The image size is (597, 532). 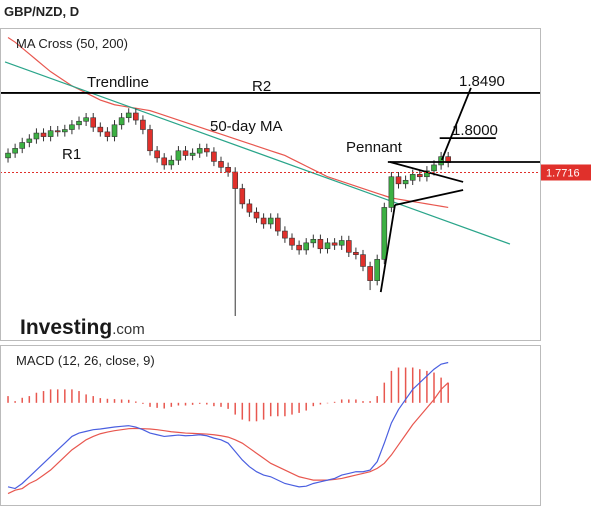 I want to click on axis-layer: 1.7716, so click(x=566, y=172).